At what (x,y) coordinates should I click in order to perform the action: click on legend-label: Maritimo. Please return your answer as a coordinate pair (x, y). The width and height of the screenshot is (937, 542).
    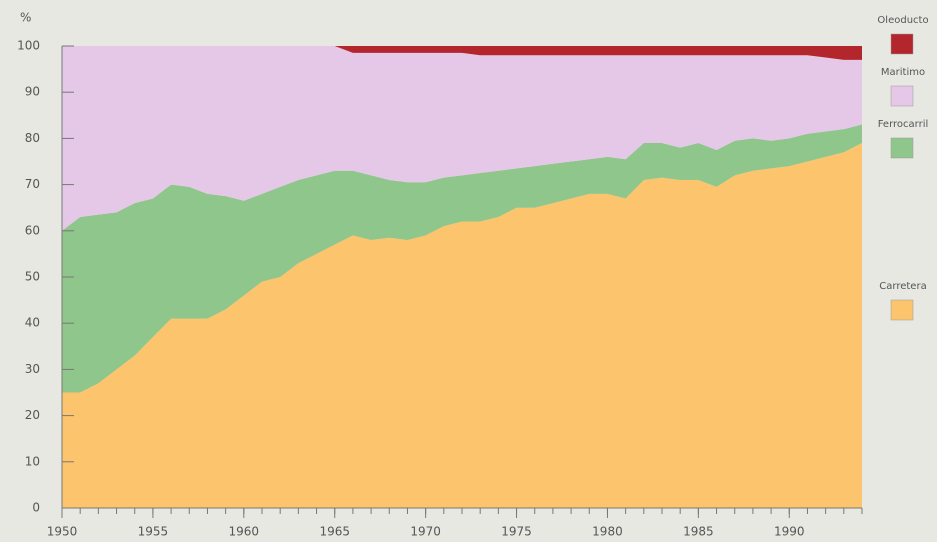
    Looking at the image, I should click on (903, 72).